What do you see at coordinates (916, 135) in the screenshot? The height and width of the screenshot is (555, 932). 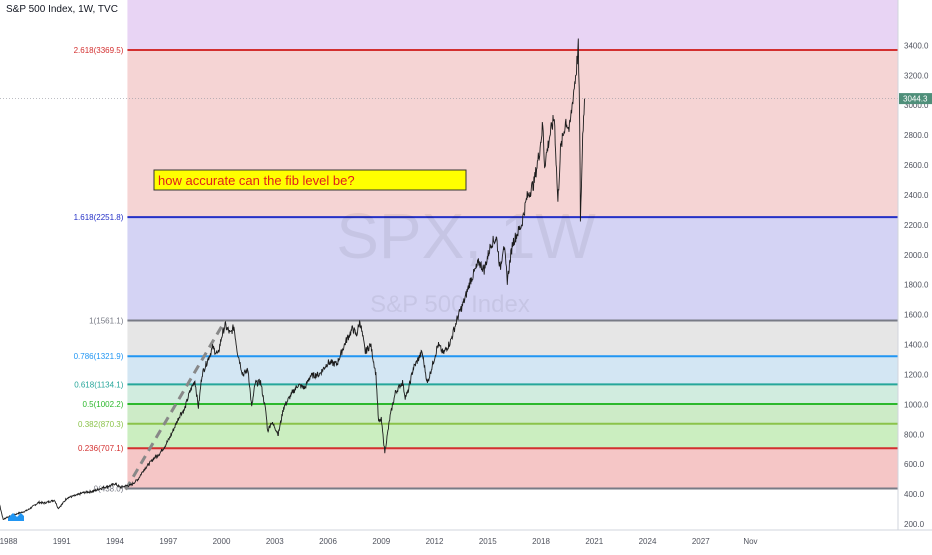 I see `y-tick-2800.0: 2800.0` at bounding box center [916, 135].